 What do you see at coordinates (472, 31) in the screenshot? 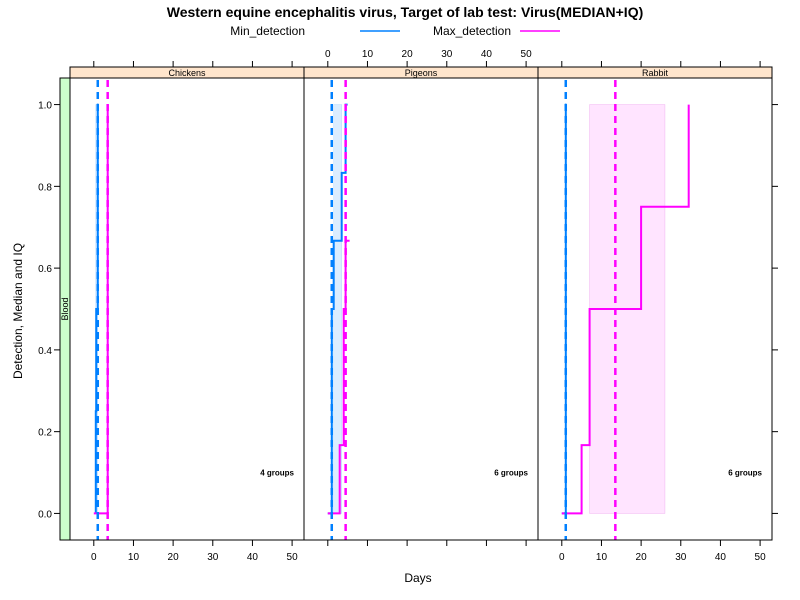
I see `legend-label-max-detection: Max_detection` at bounding box center [472, 31].